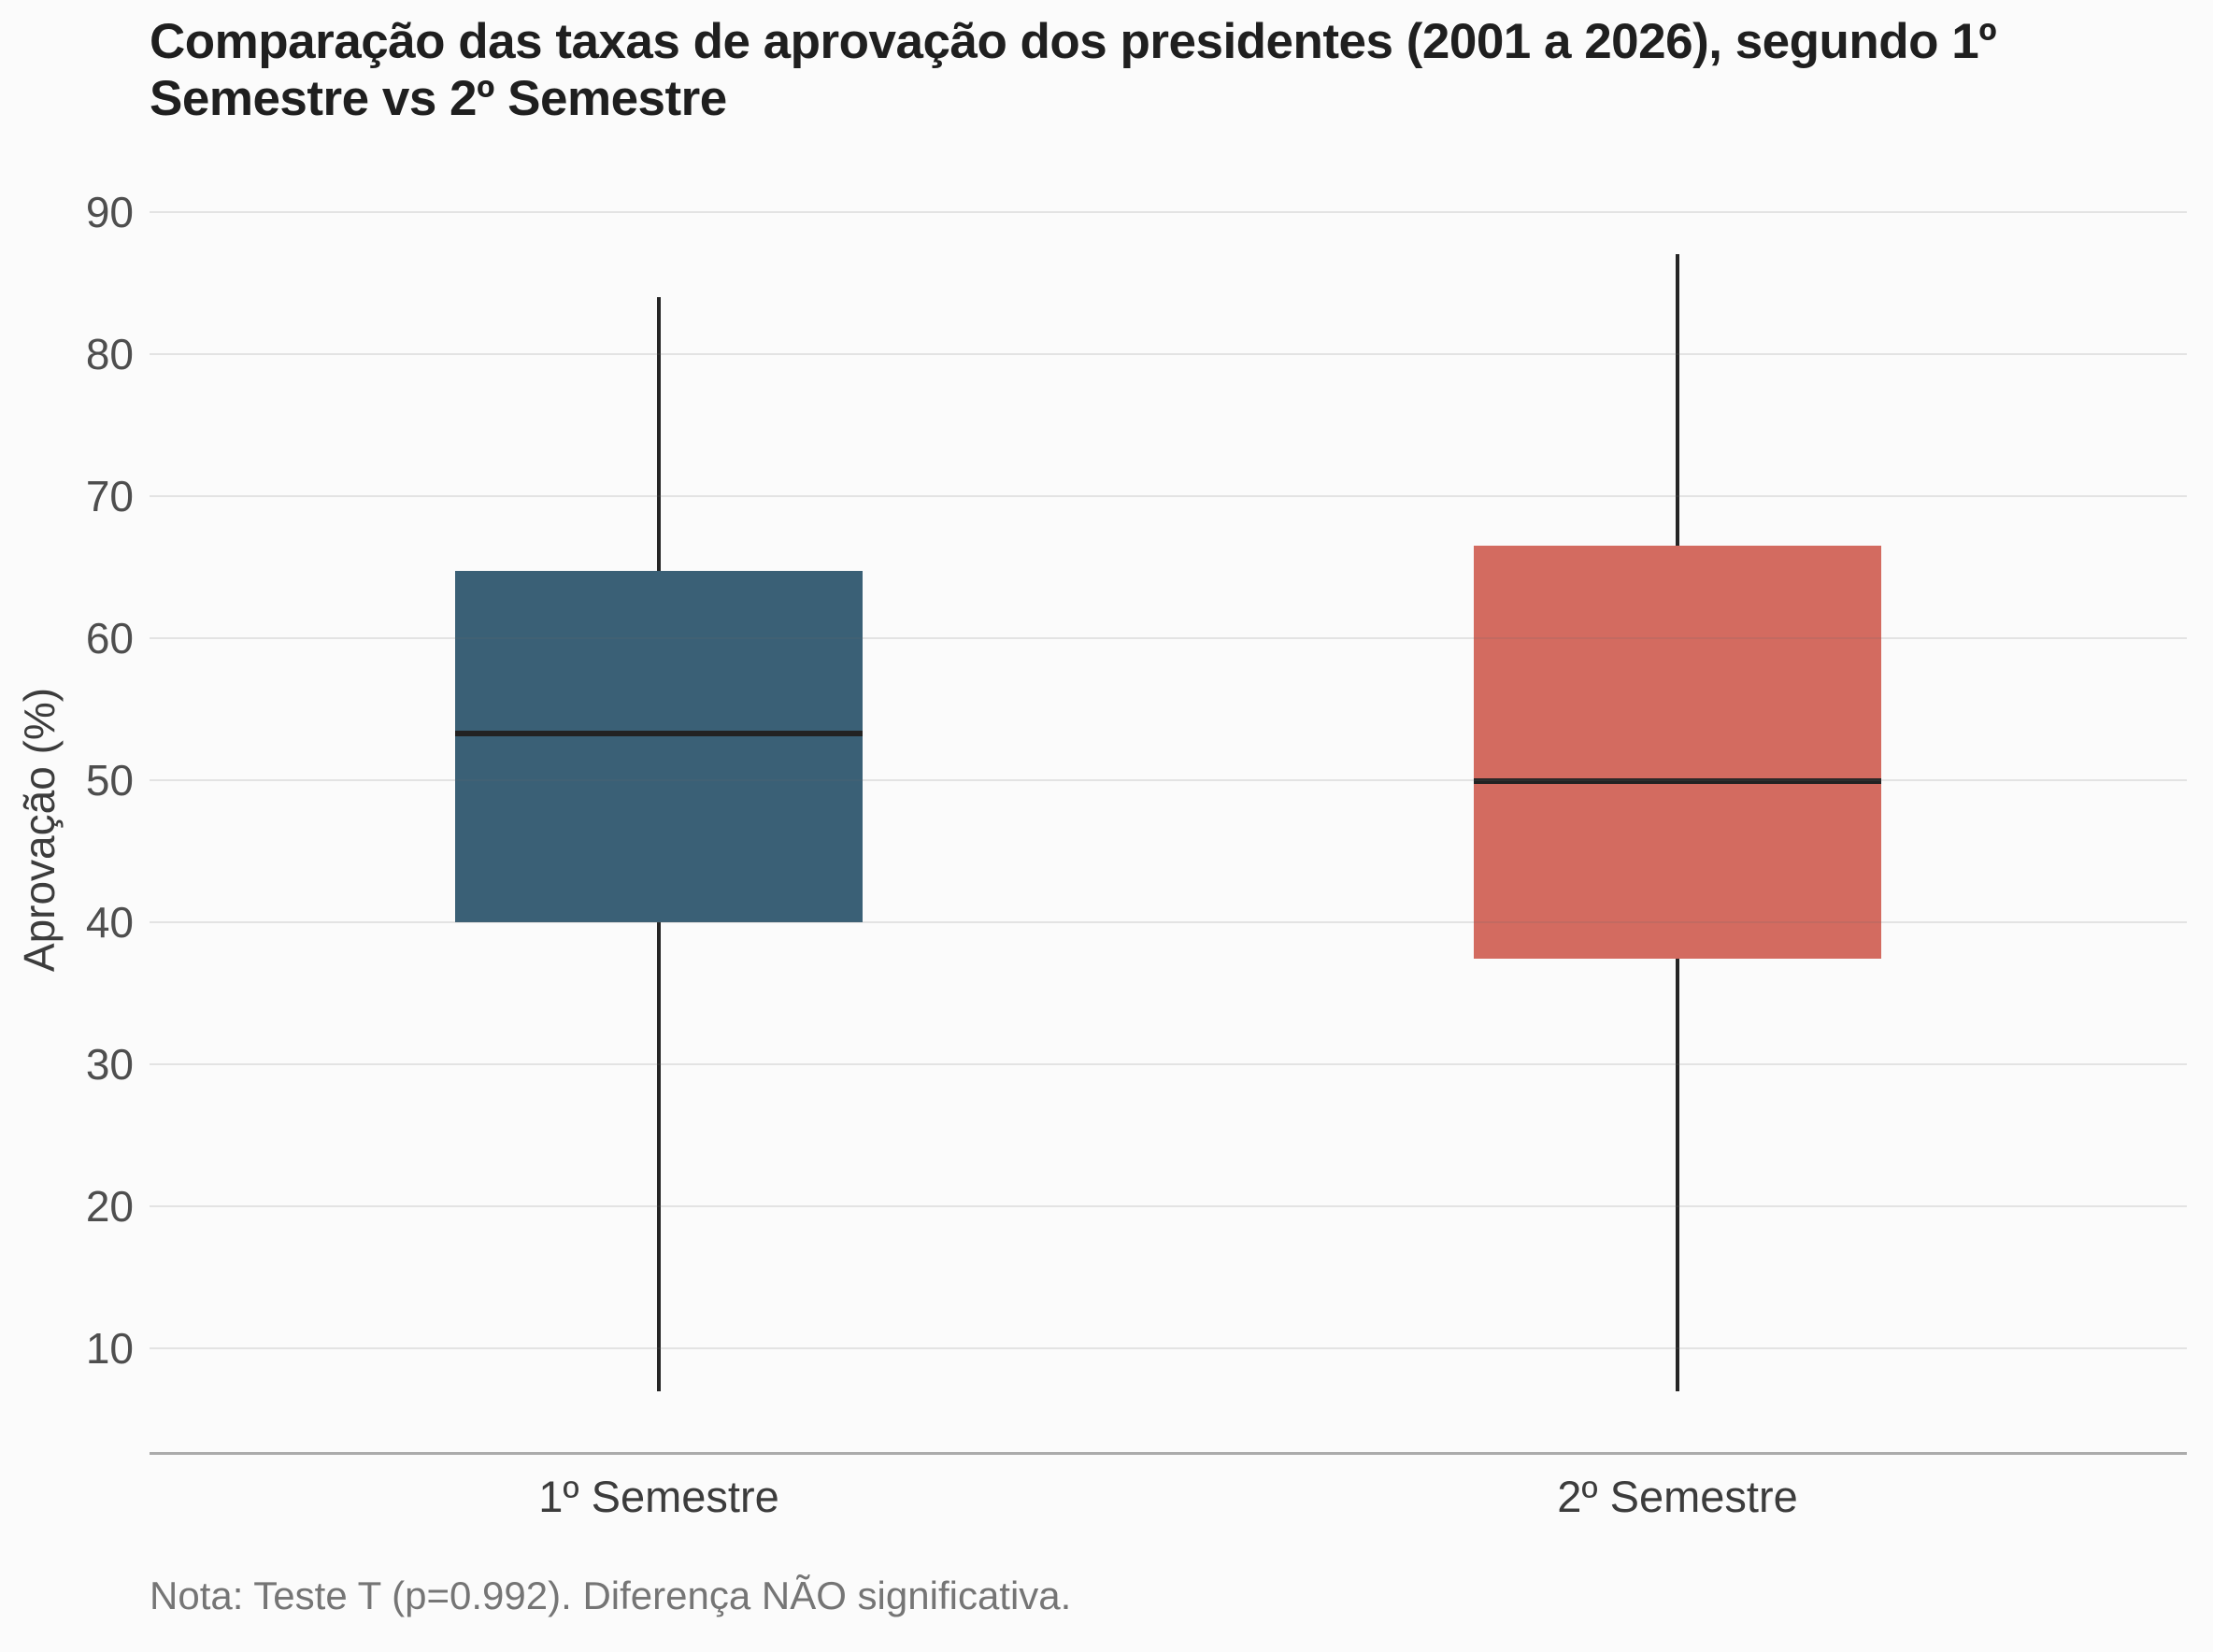 The height and width of the screenshot is (1652, 2213). What do you see at coordinates (110, 1064) in the screenshot?
I see `y-tick-label-30: 30` at bounding box center [110, 1064].